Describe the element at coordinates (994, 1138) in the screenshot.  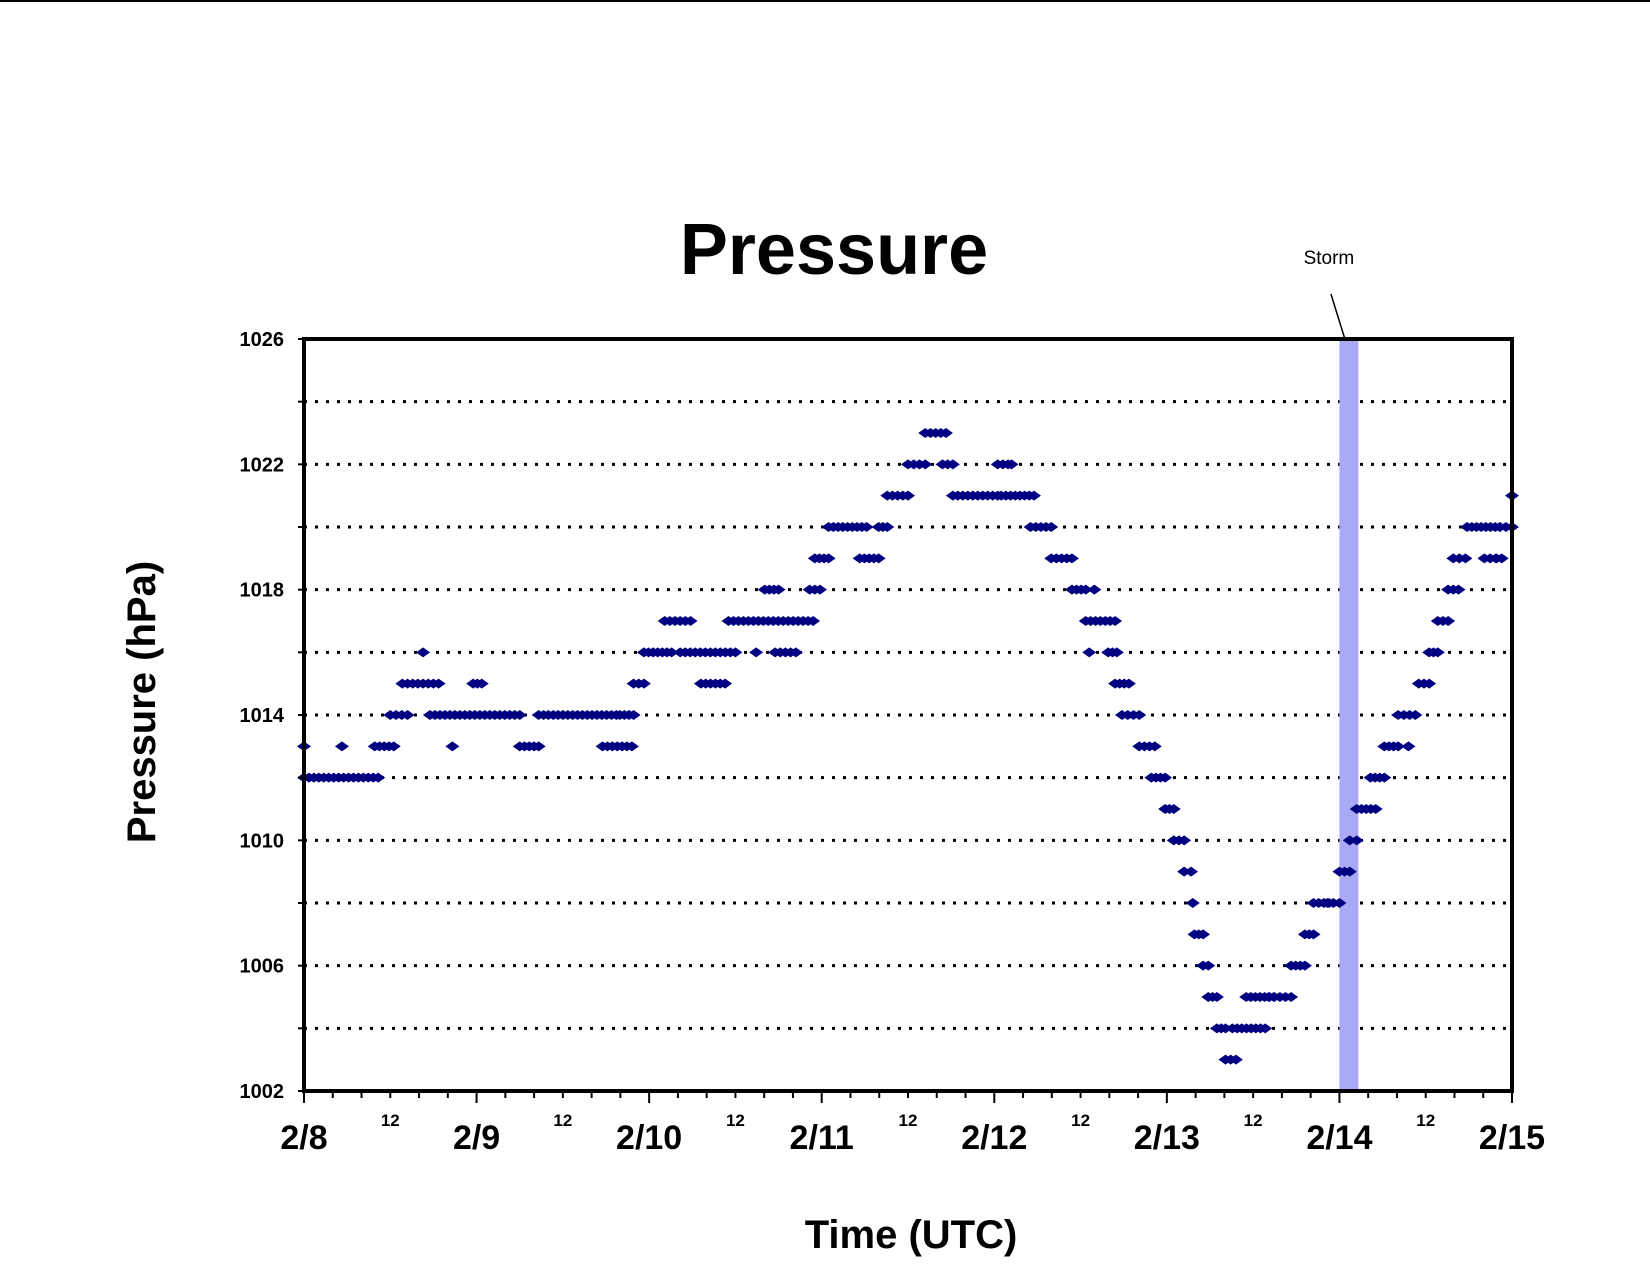
I see `x-day-label: 2/12` at that location.